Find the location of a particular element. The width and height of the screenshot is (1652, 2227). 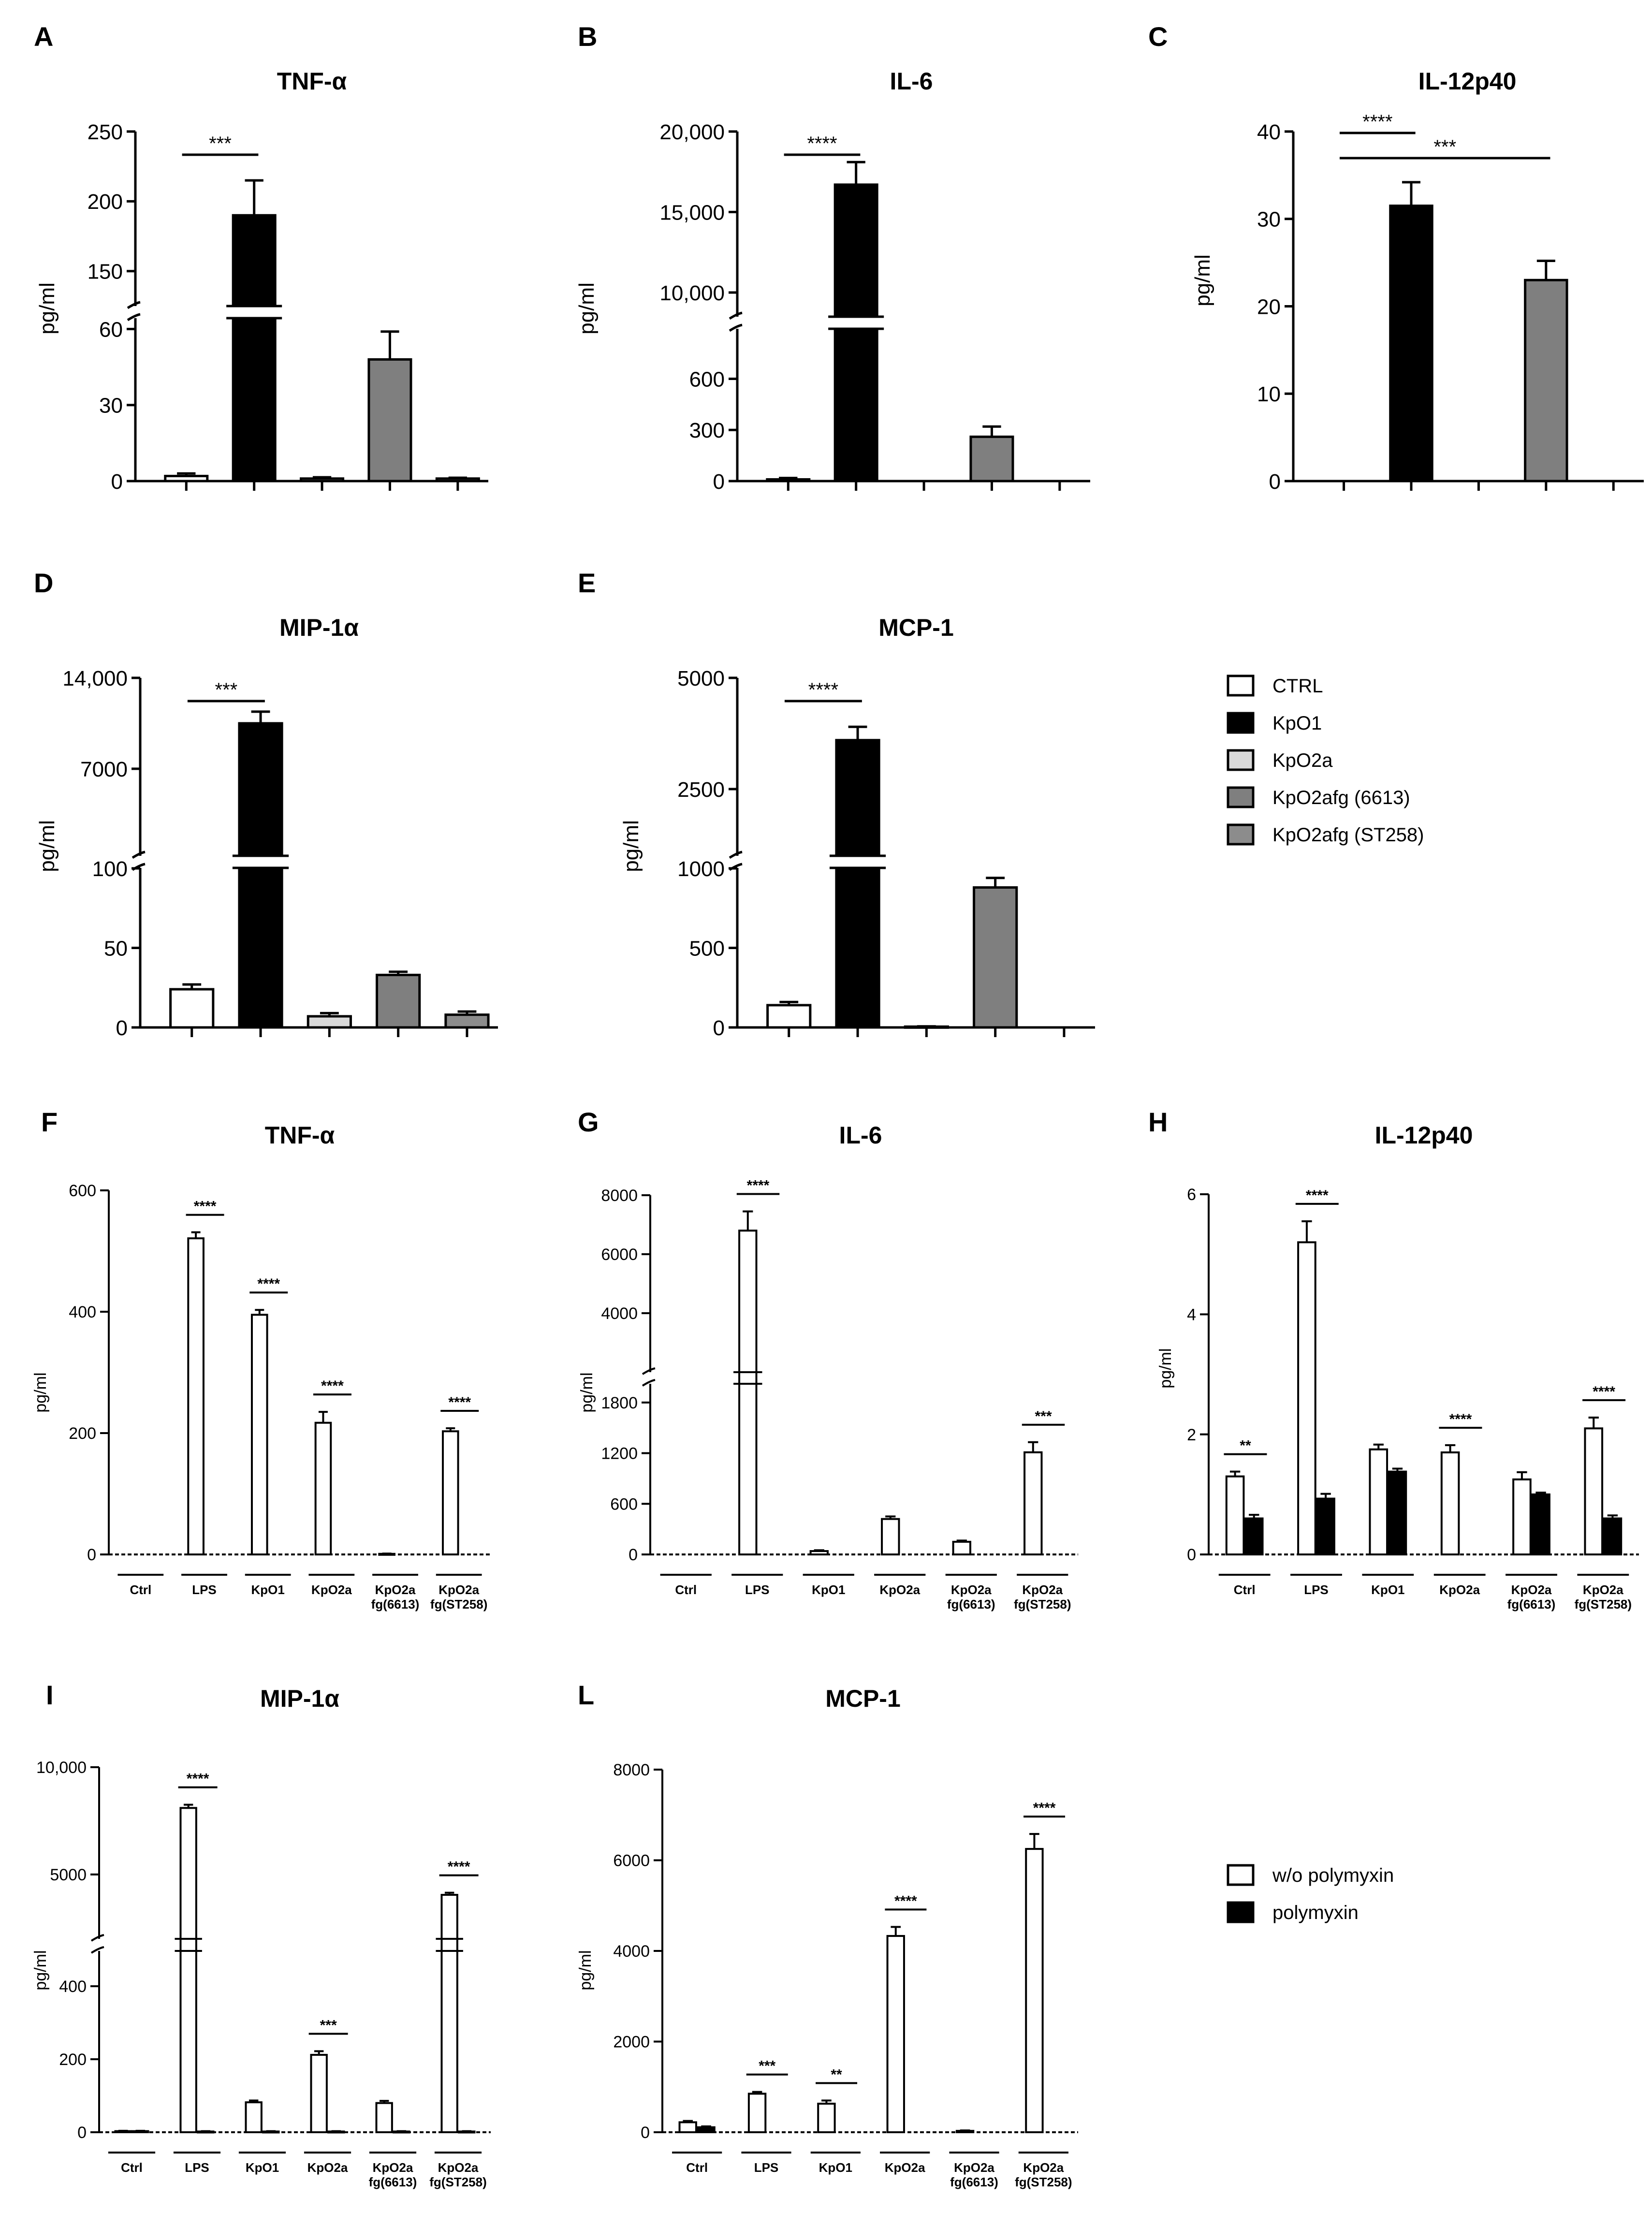

legend-swatch-polymyxin is located at coordinates (1241, 1912).